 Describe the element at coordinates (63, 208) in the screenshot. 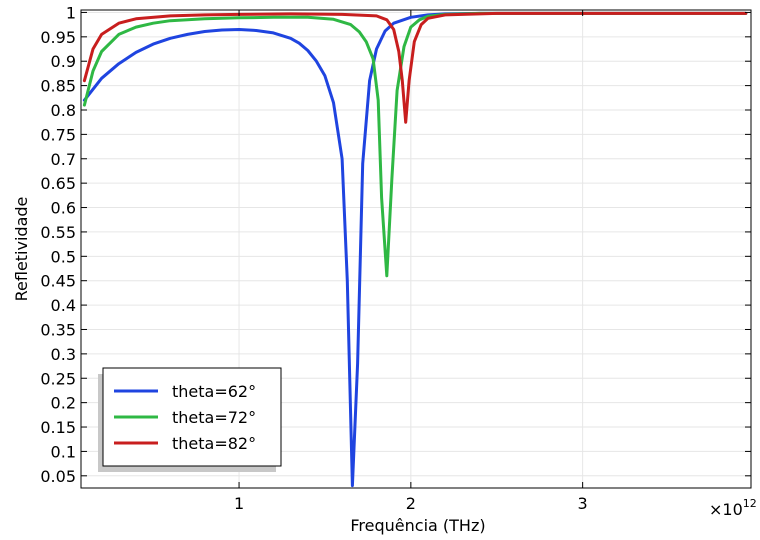

I see `y-tick-label: 0.6` at that location.